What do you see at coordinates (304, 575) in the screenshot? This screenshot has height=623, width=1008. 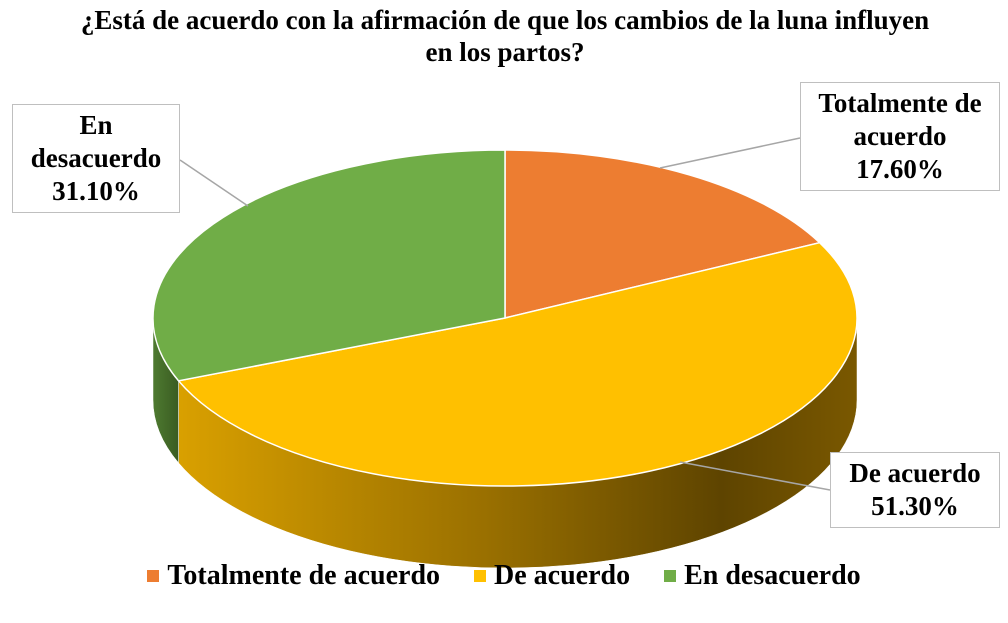 I see `legend-label: Totalmente de acuerdo` at bounding box center [304, 575].